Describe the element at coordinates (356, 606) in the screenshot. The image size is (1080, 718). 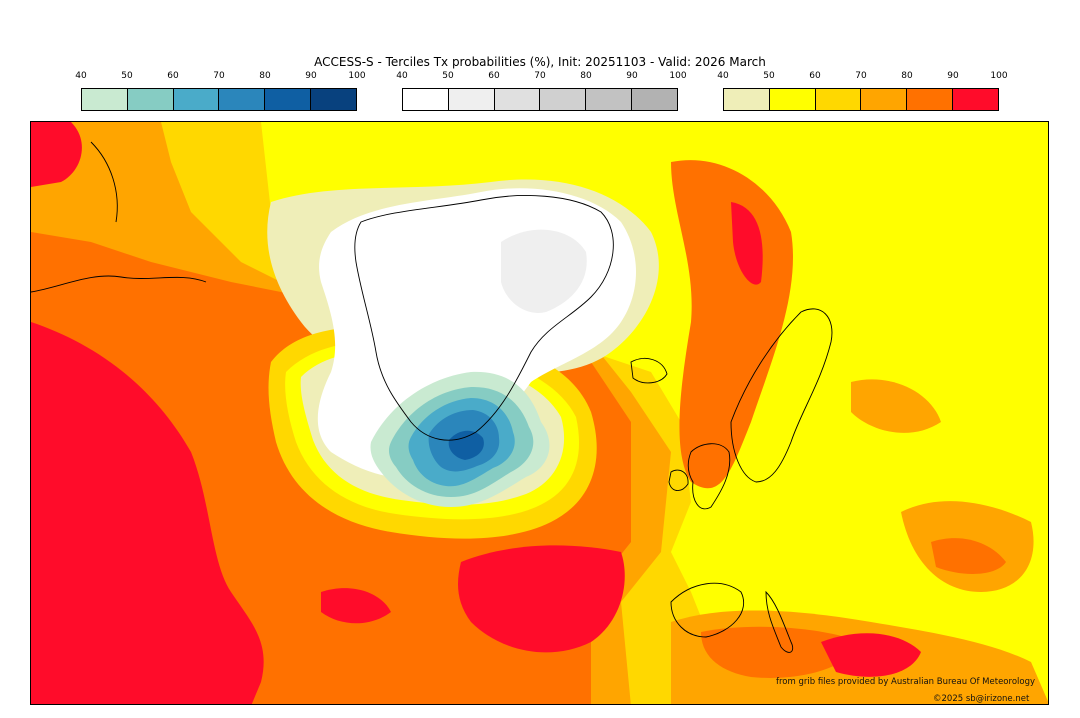
I see `zone-atlantic-red-mid` at that location.